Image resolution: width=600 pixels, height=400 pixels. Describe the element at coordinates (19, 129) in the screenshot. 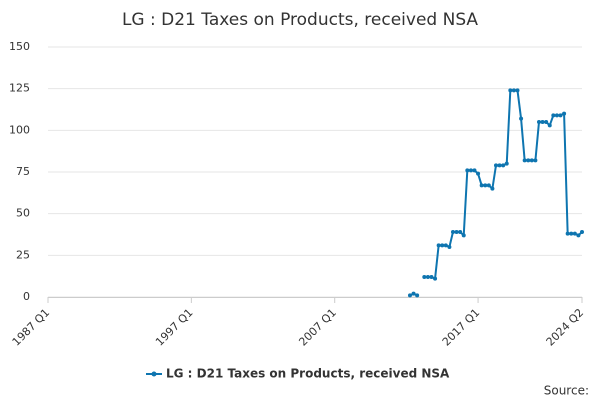

I see `y-tick-label: 100` at that location.